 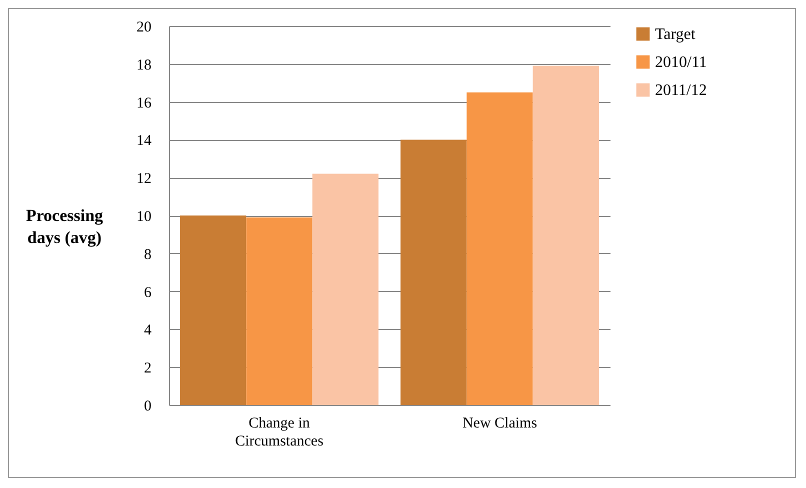 What do you see at coordinates (144, 28) in the screenshot?
I see `y-tick-label: 20` at bounding box center [144, 28].